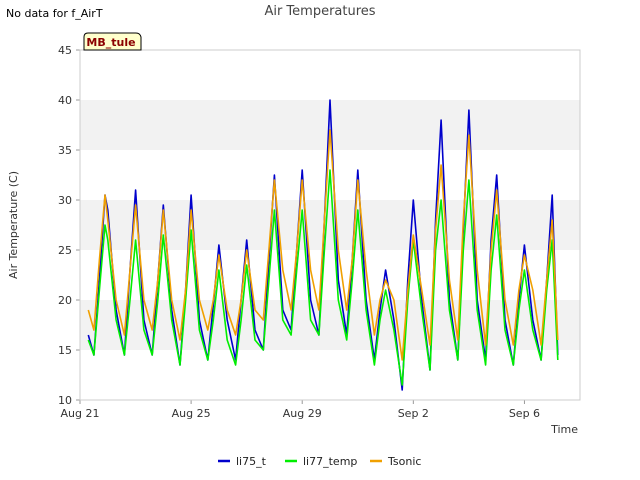 This screenshot has height=480, width=640. What do you see at coordinates (302, 413) in the screenshot?
I see `x-tick-label: Aug 29` at bounding box center [302, 413].